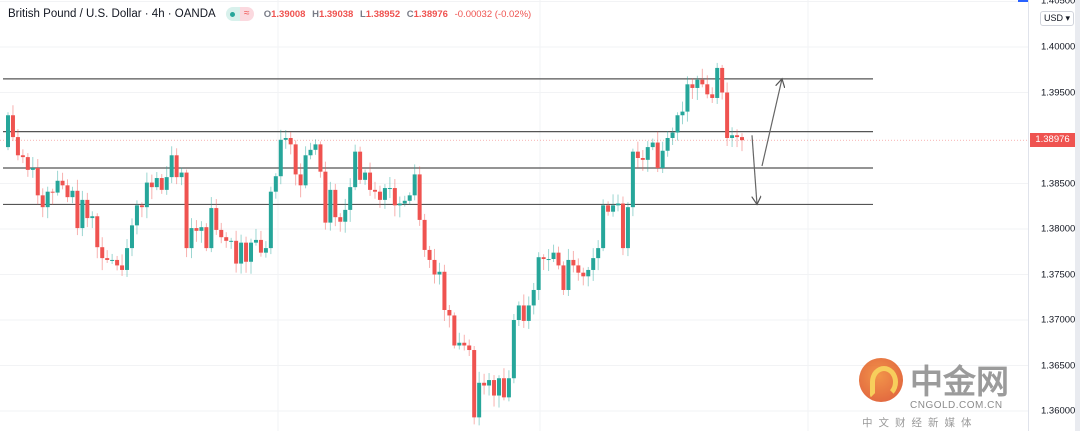 Image resolution: width=1080 pixels, height=431 pixels. What do you see at coordinates (959, 381) in the screenshot?
I see `watermark-name: 中金网` at bounding box center [959, 381].